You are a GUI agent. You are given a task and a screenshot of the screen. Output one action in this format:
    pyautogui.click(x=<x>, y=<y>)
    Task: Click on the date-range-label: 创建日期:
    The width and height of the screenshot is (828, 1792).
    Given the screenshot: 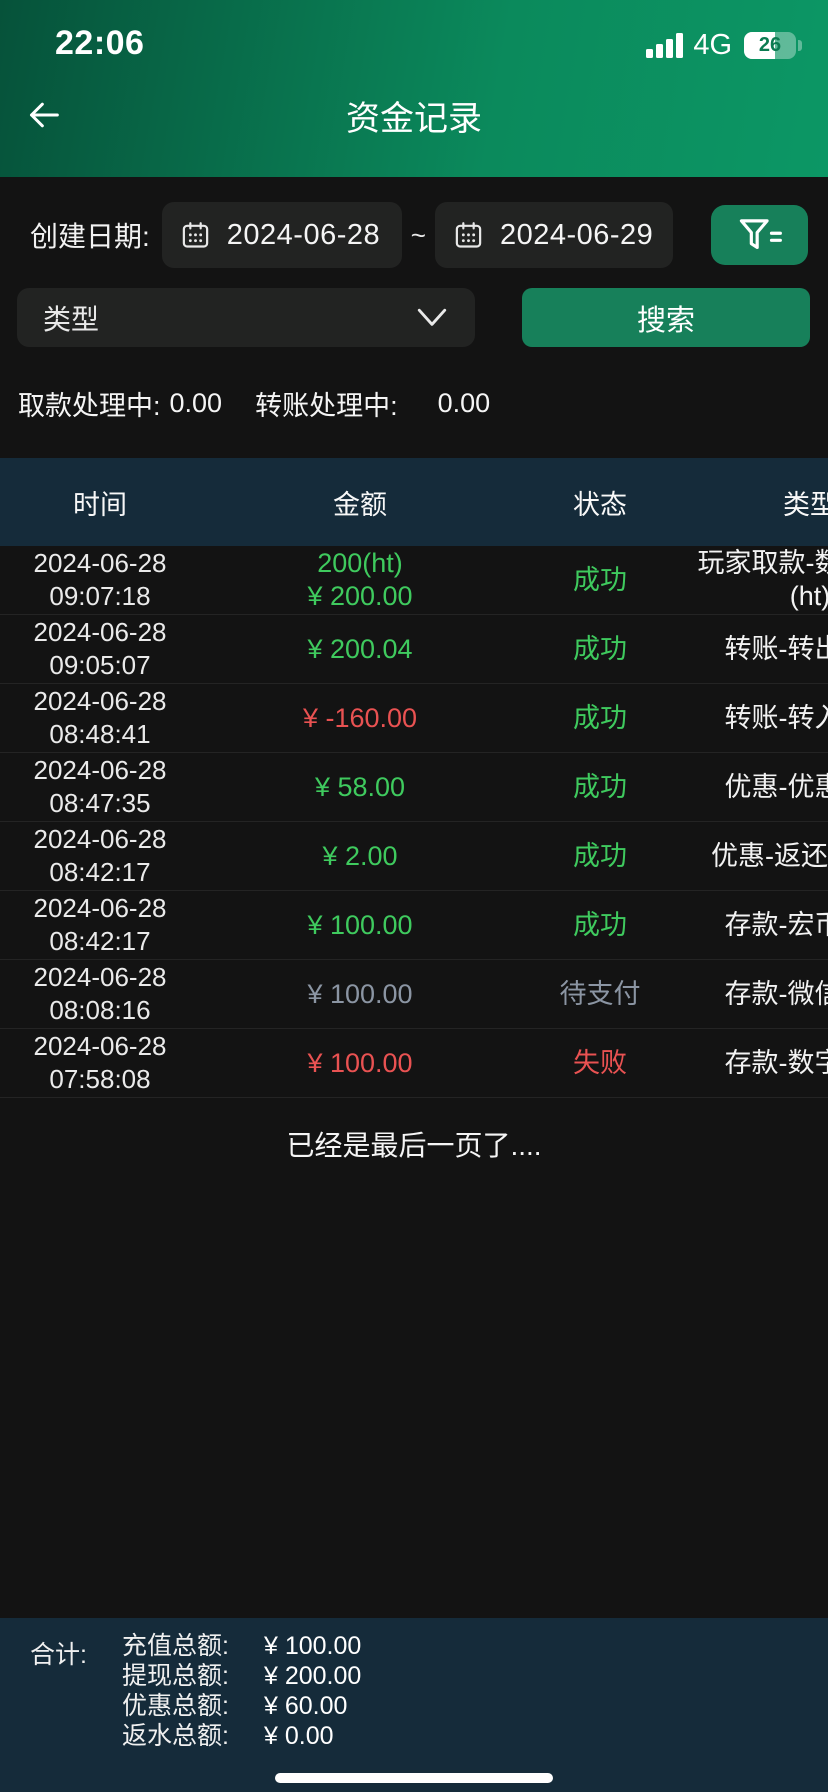 What is the action you would take?
    pyautogui.click(x=90, y=236)
    